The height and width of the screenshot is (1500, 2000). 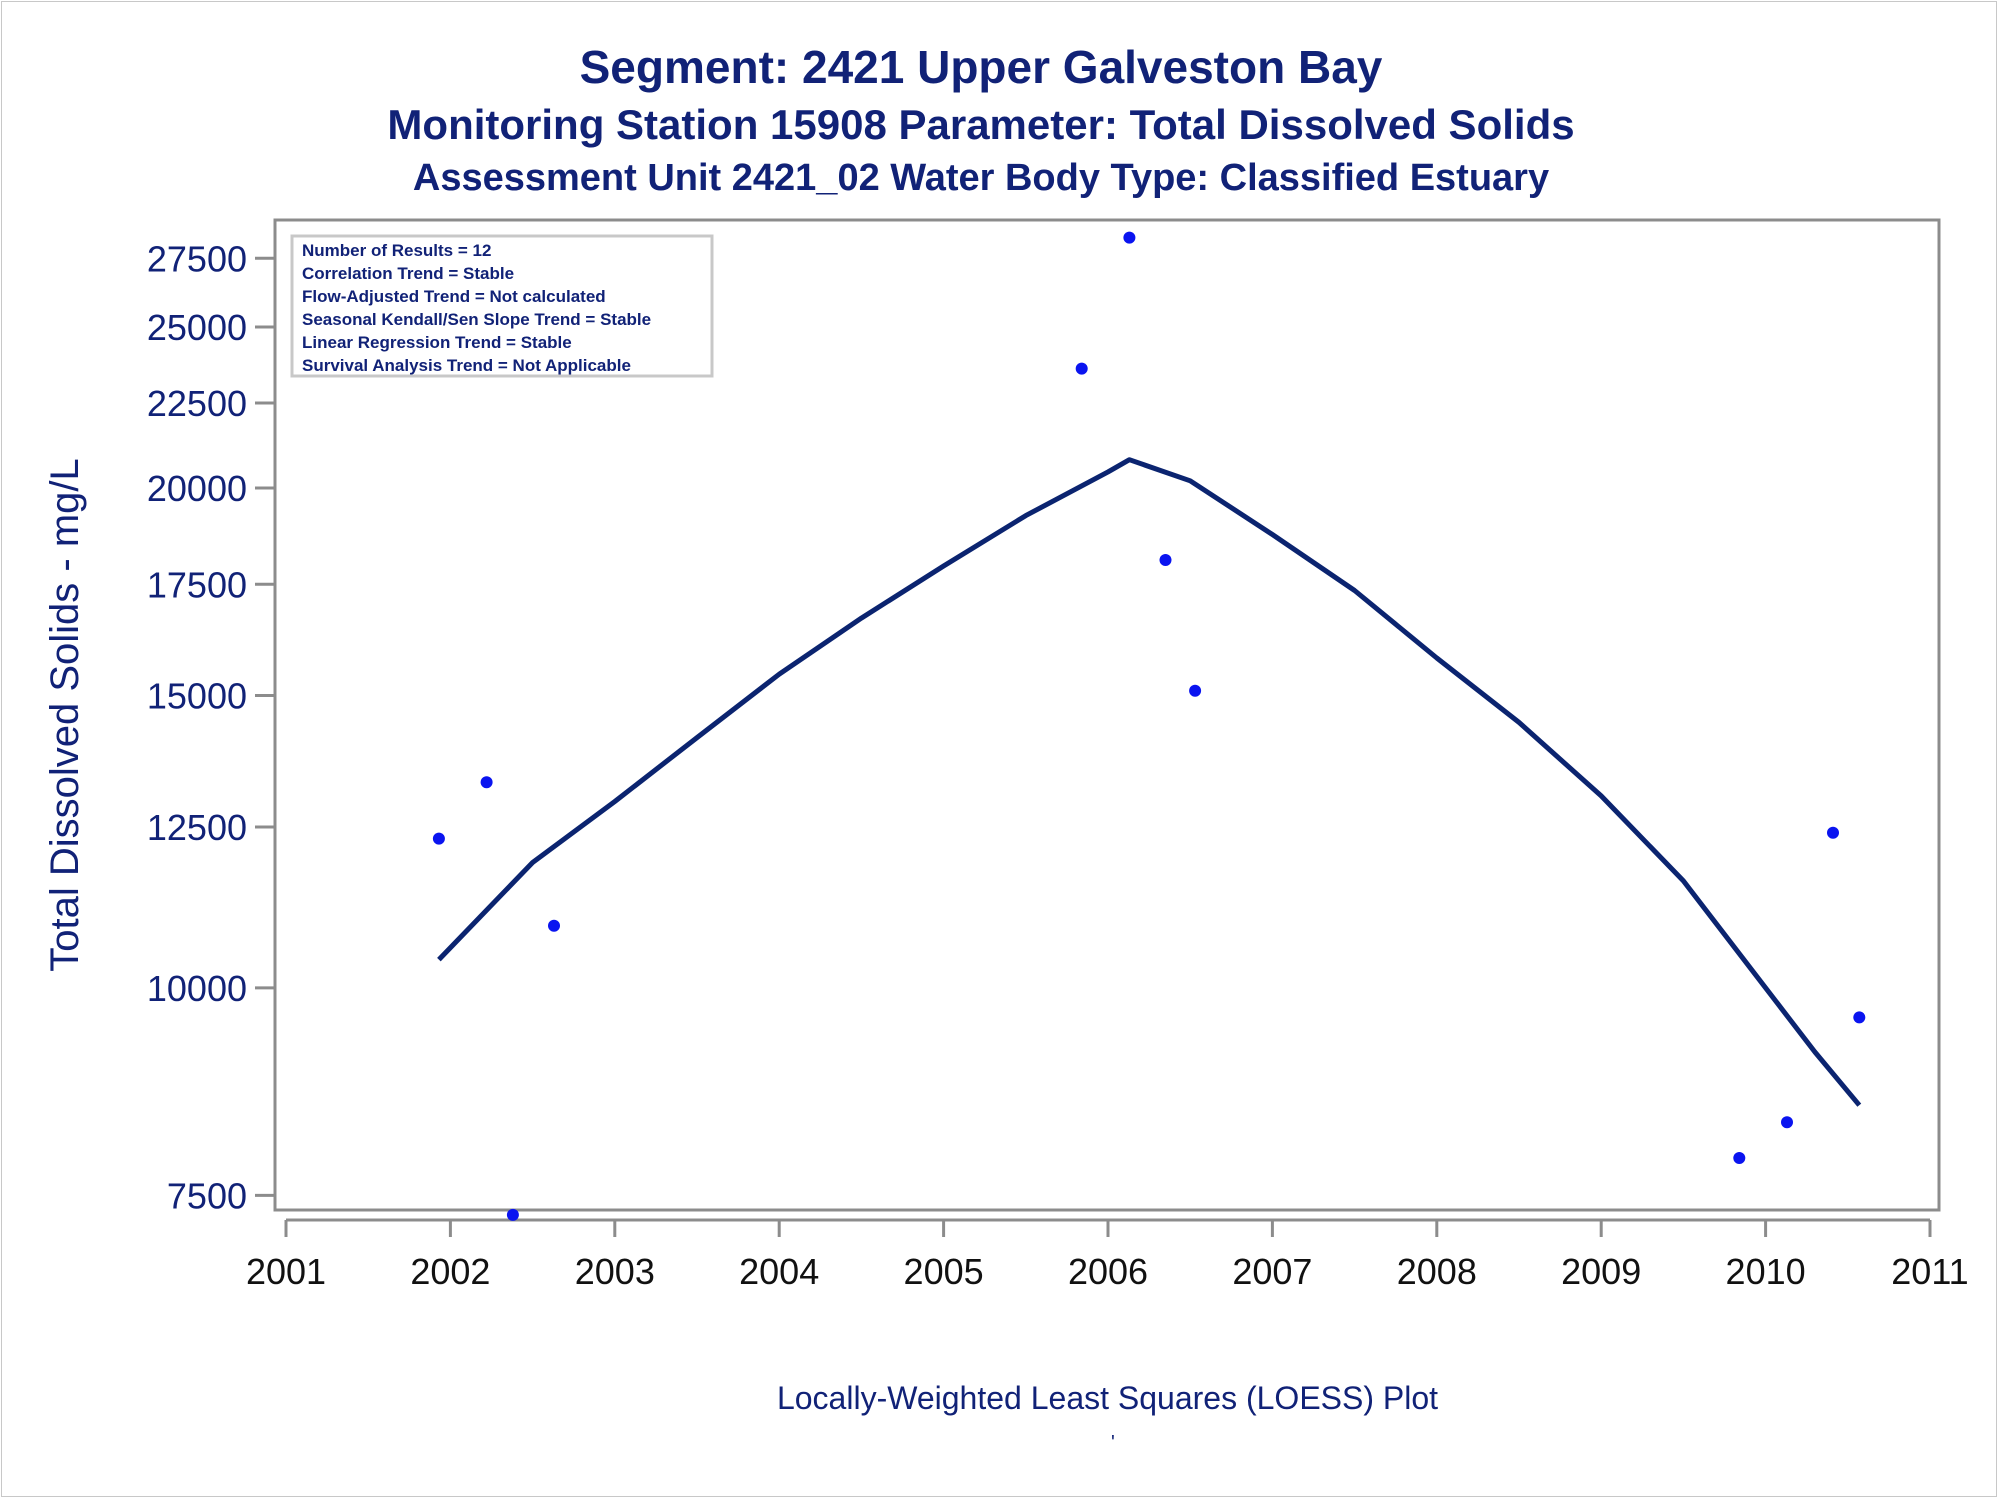 What do you see at coordinates (197, 584) in the screenshot?
I see `y-tick-label-4: 17500` at bounding box center [197, 584].